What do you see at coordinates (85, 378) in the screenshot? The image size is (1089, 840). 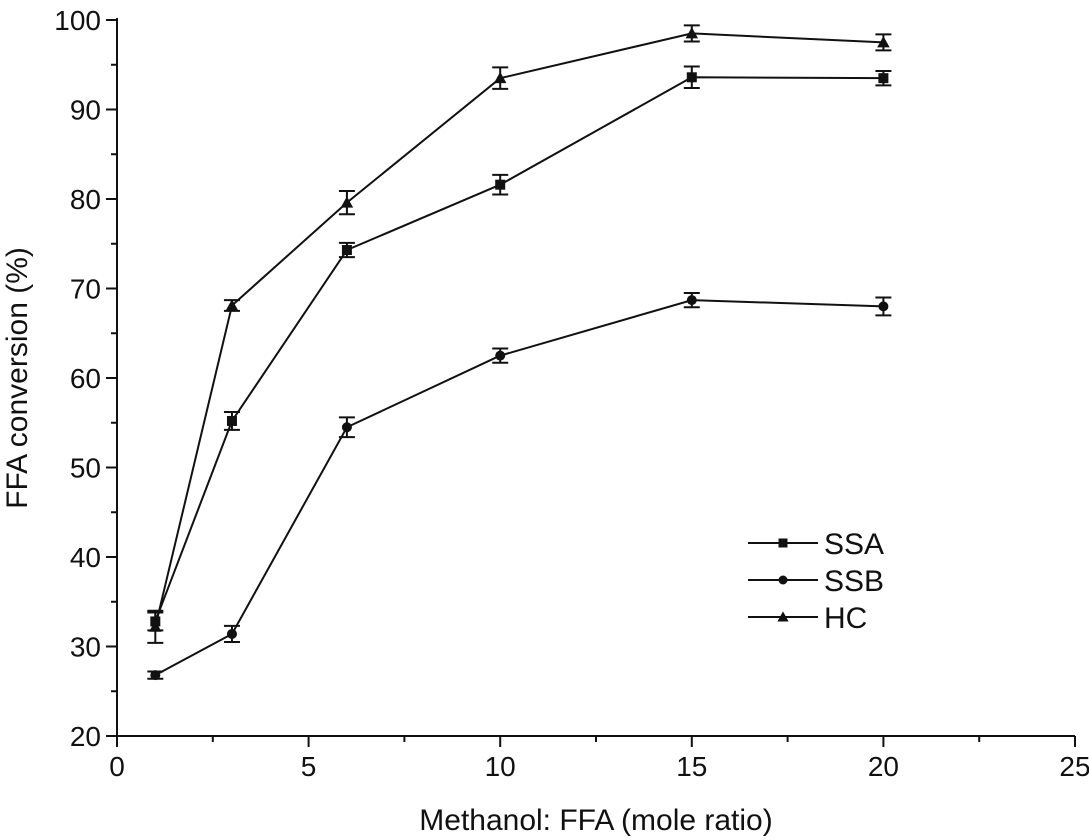 I see `y-tick-label: 60` at bounding box center [85, 378].